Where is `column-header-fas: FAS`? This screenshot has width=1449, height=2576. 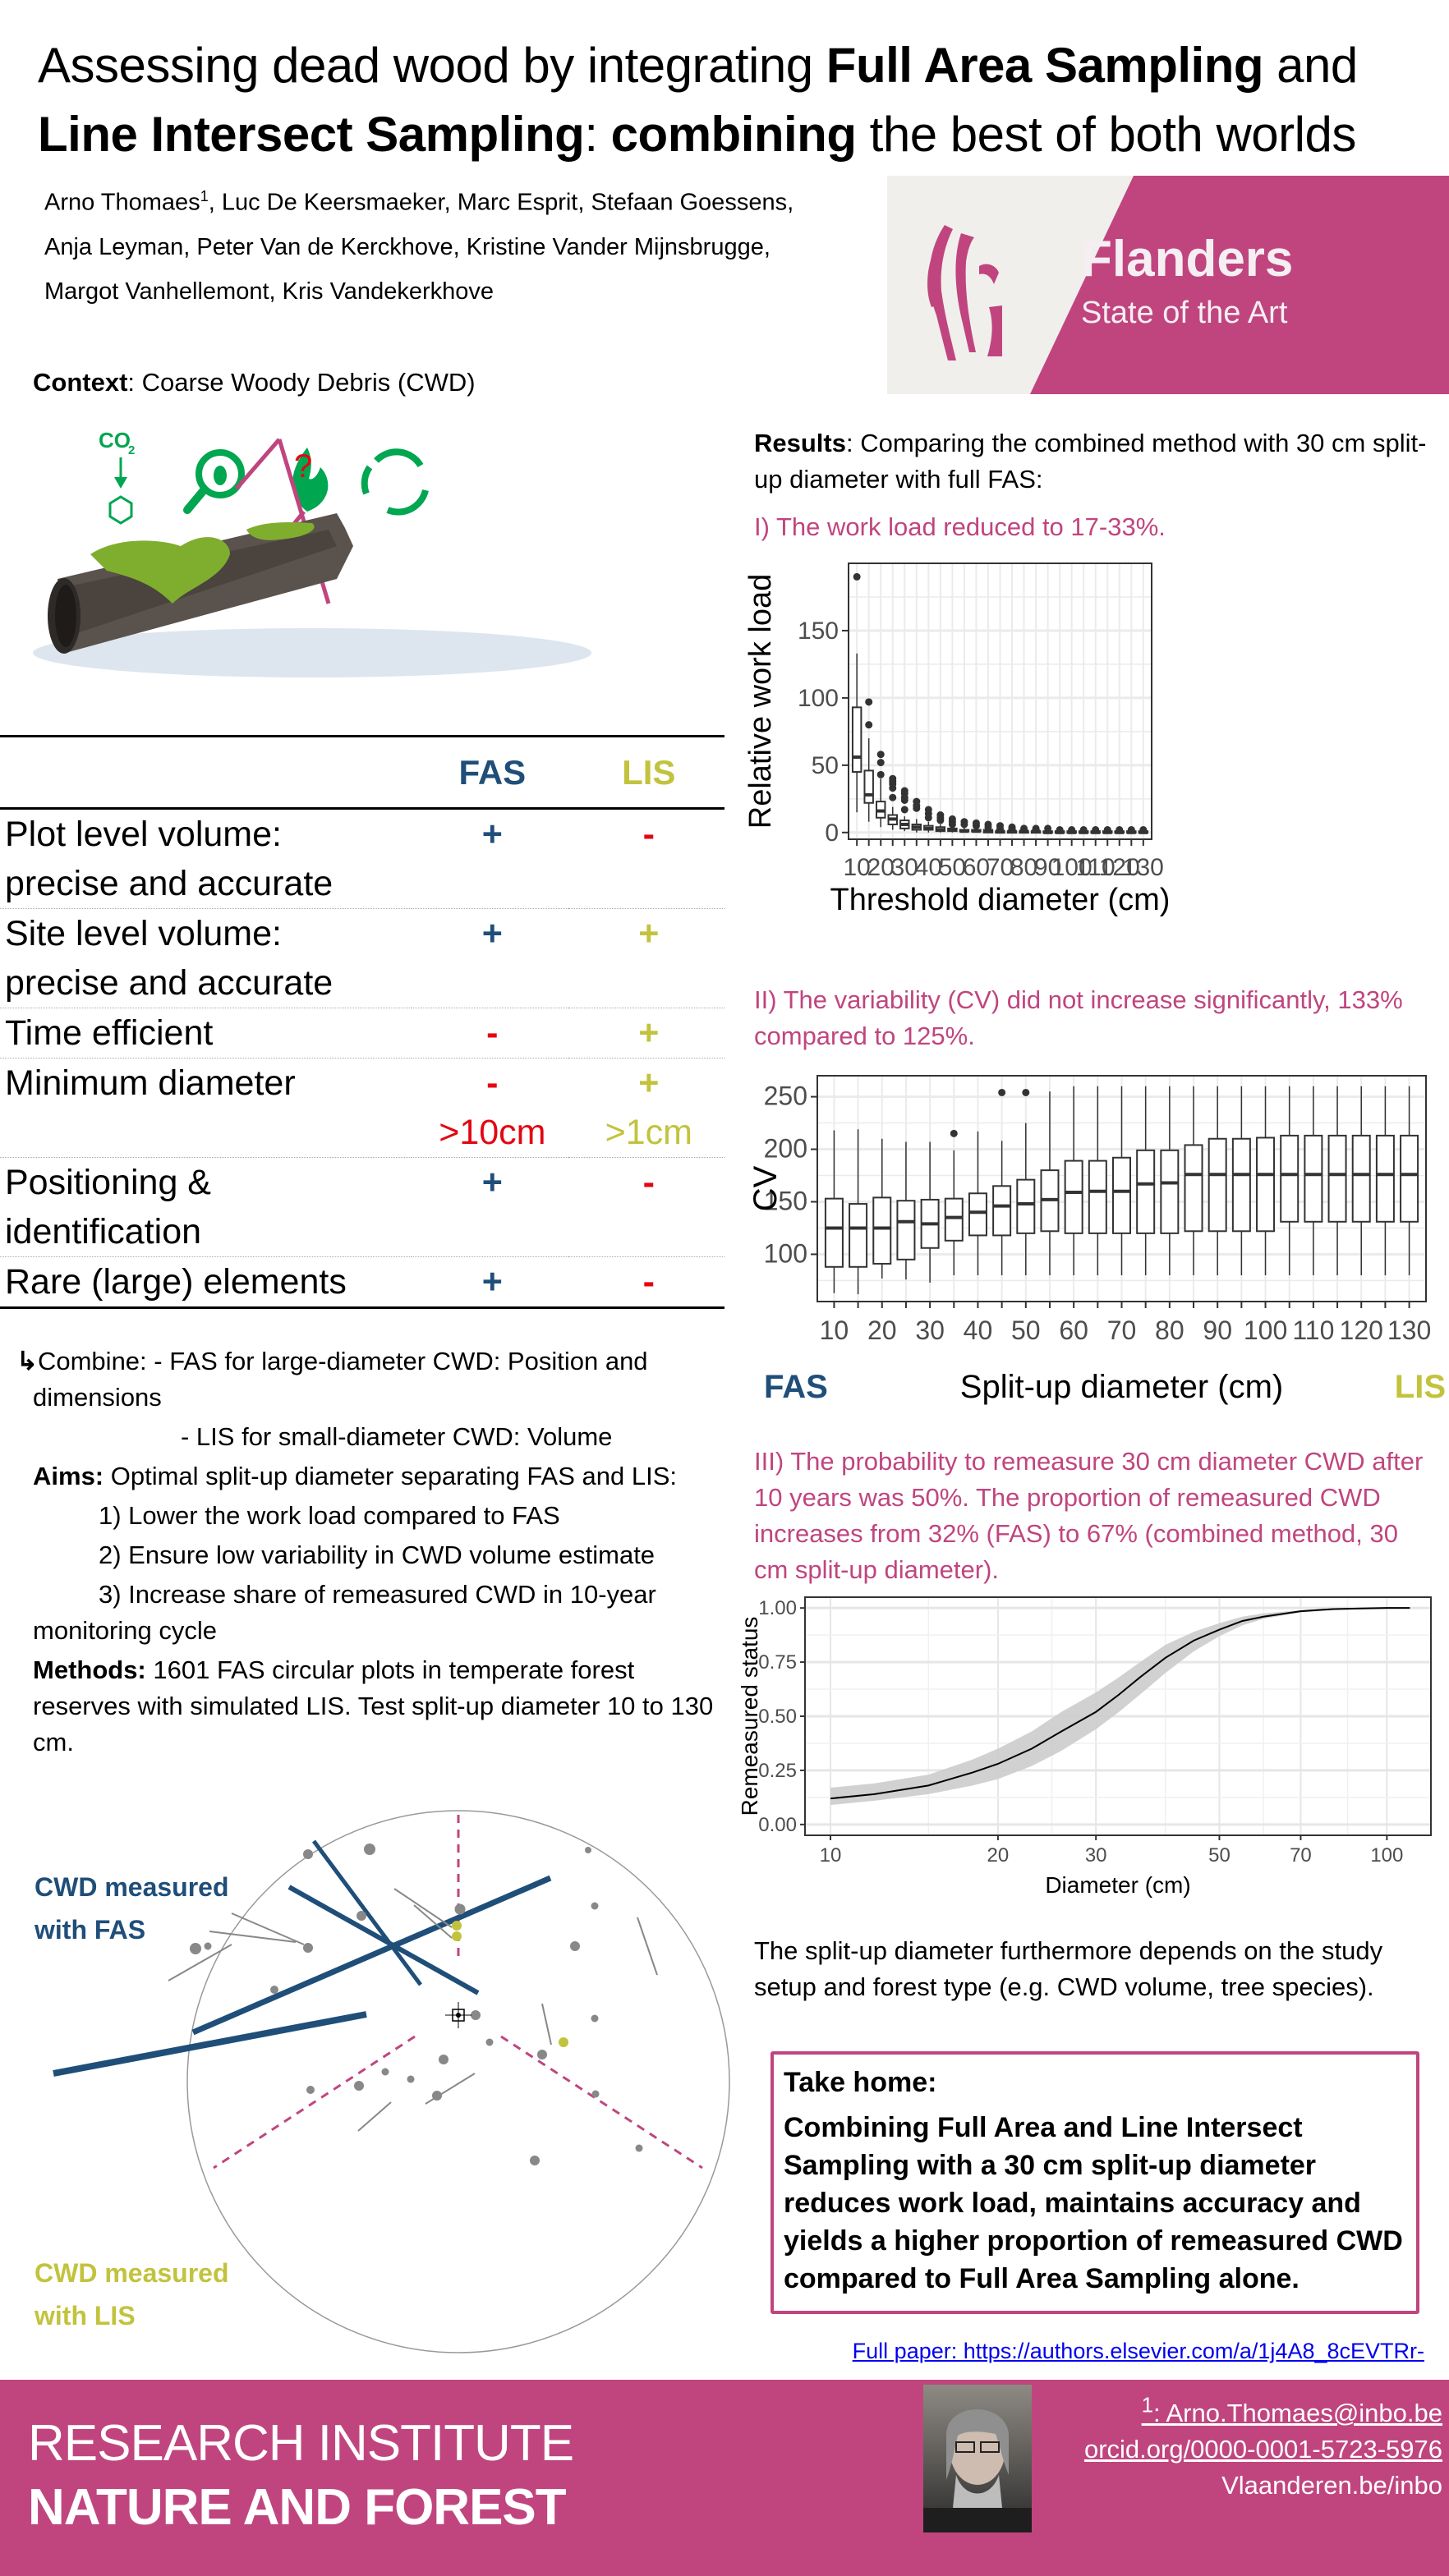 column-header-fas: FAS is located at coordinates (492, 772).